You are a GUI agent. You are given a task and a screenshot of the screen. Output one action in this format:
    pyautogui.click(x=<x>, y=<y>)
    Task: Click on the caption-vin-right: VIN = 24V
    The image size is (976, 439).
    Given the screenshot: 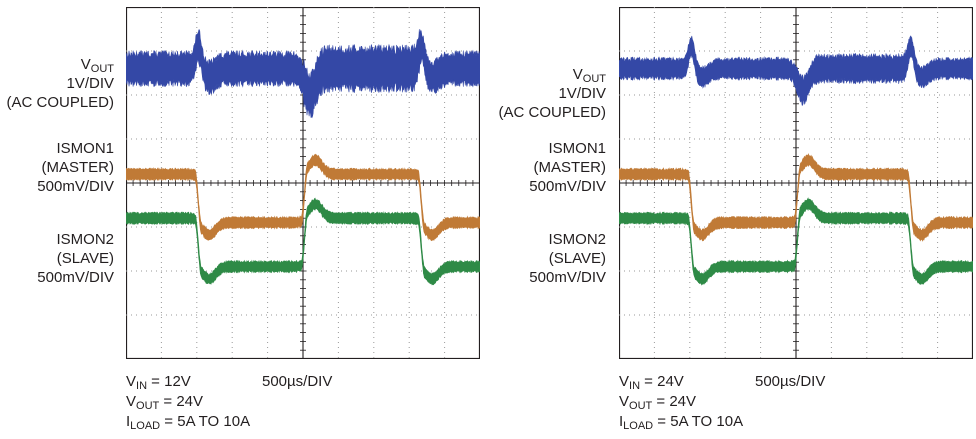 What is the action you would take?
    pyautogui.click(x=651, y=382)
    